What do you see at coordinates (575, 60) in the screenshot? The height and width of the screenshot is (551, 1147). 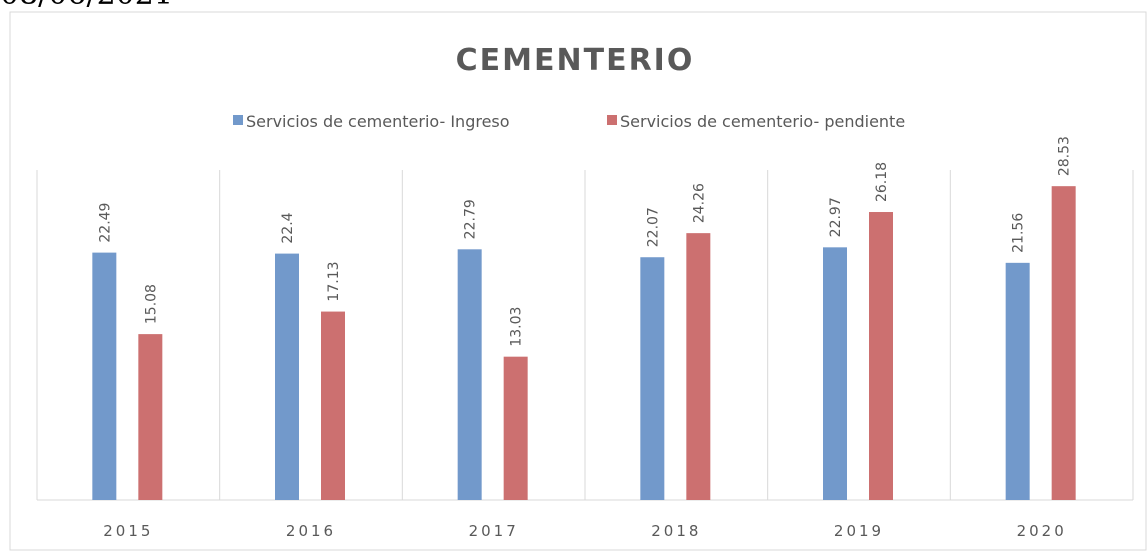 I see `chart-title: CEMENTERIO` at bounding box center [575, 60].